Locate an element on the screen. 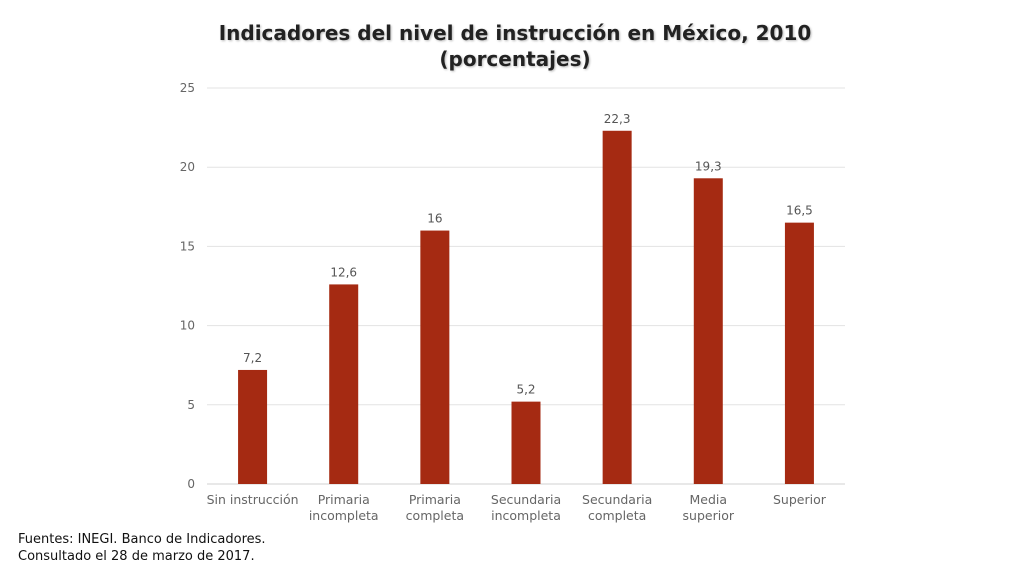  y-tick-label-15: 15 is located at coordinates (187, 246).